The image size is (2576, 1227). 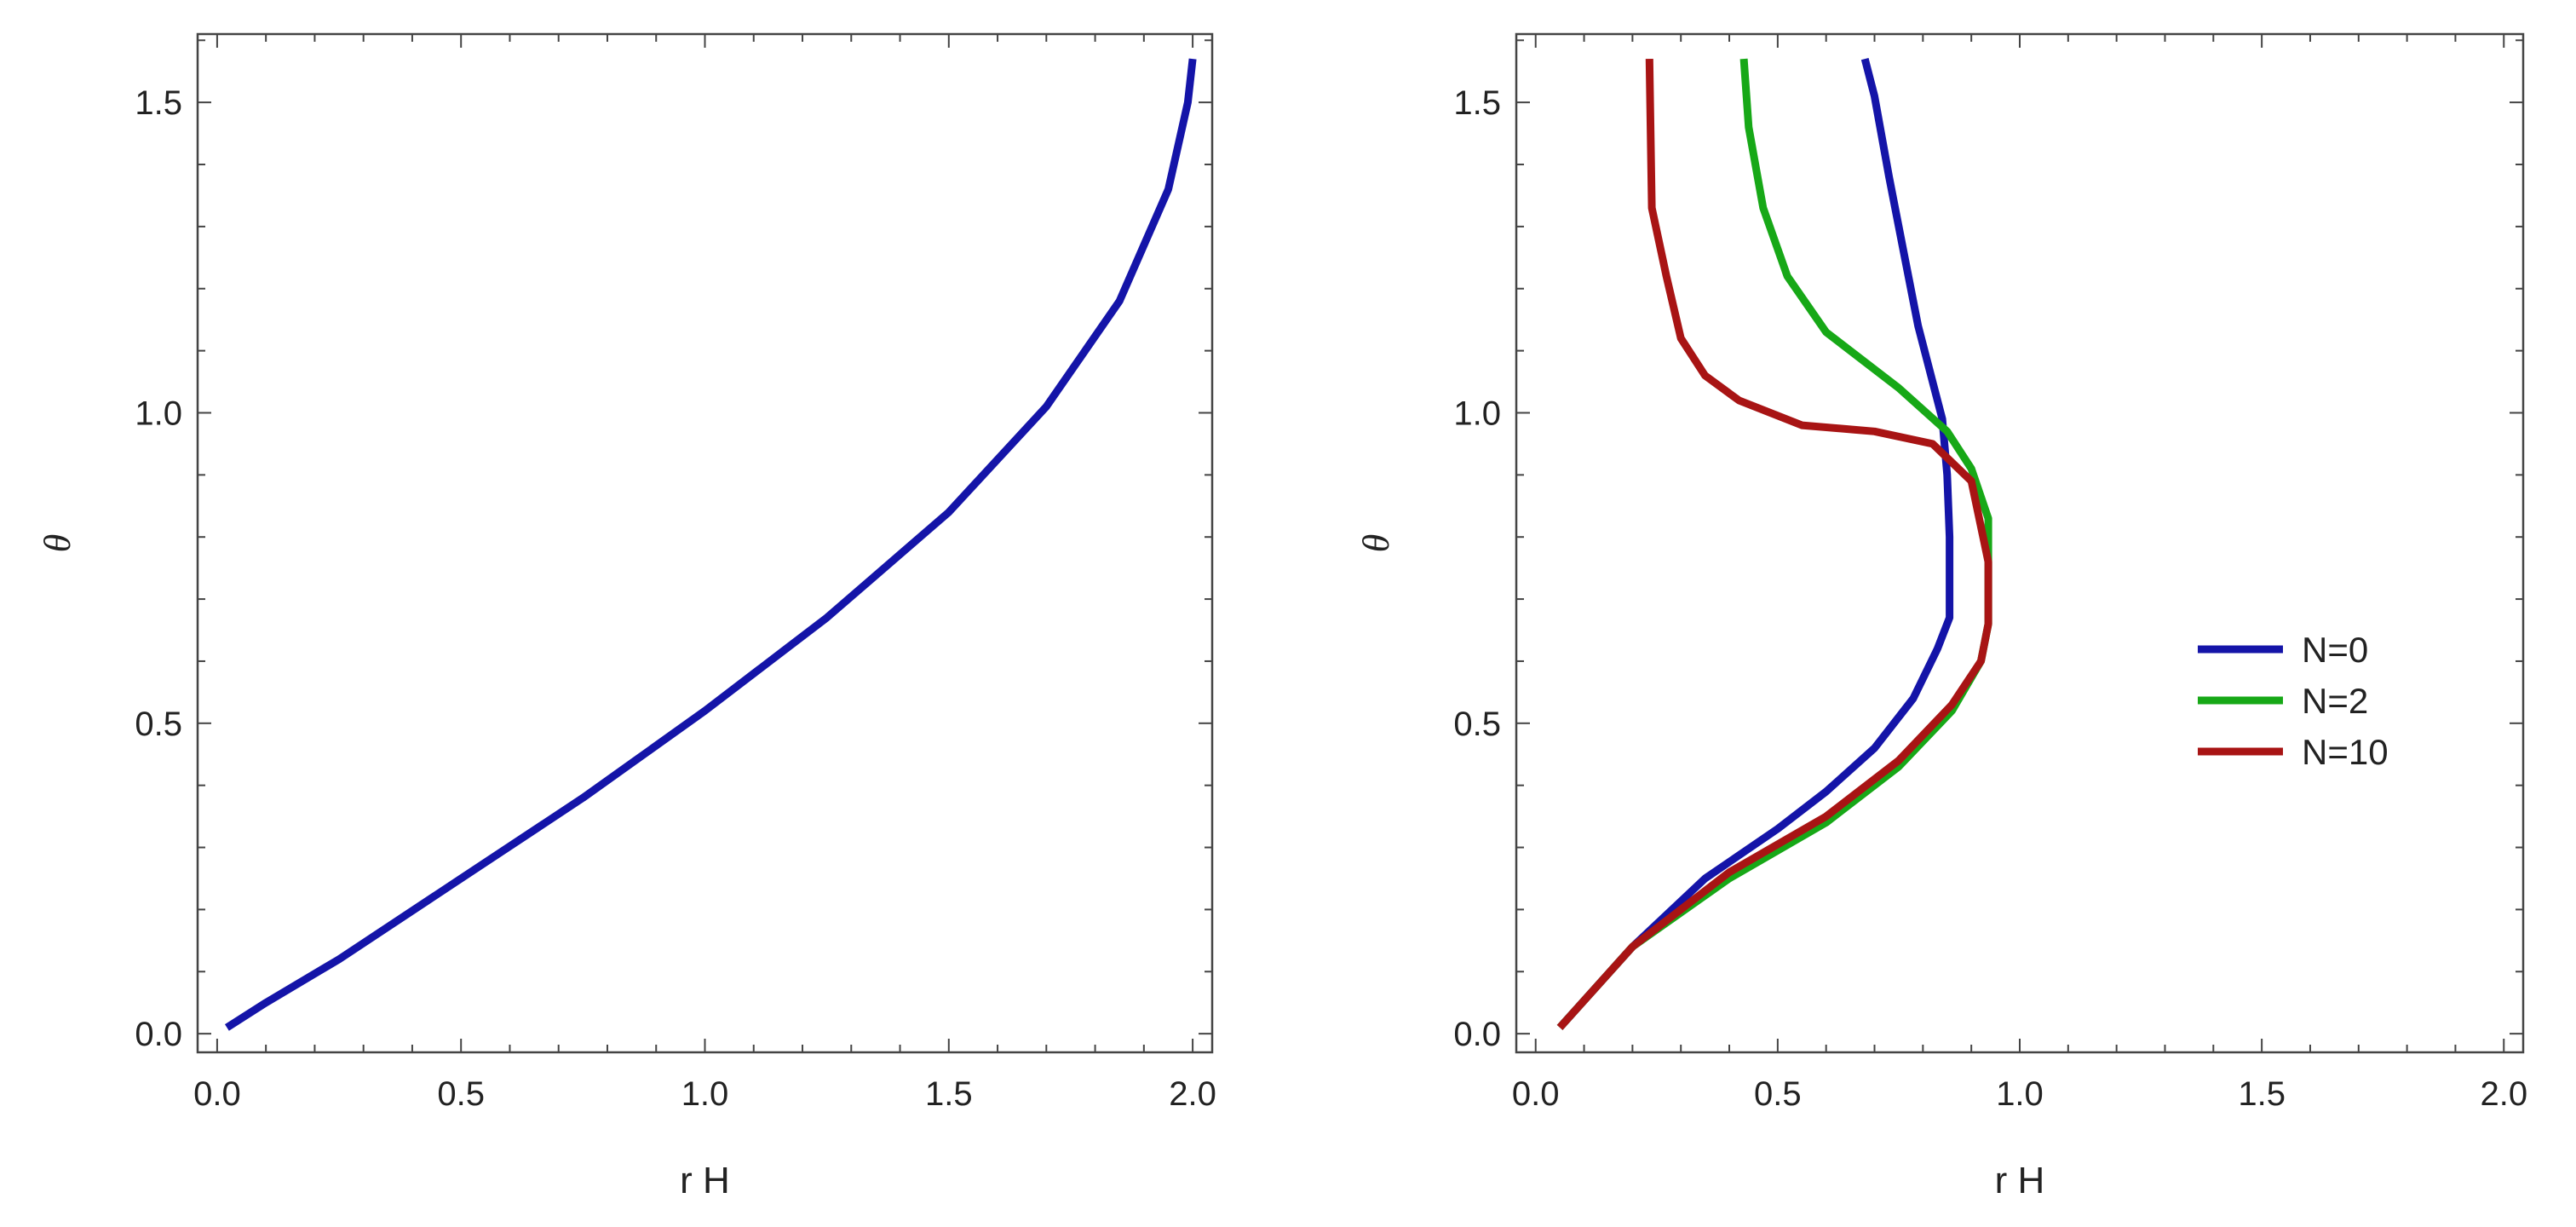 I want to click on series-line-n2, so click(x=1774, y=544).